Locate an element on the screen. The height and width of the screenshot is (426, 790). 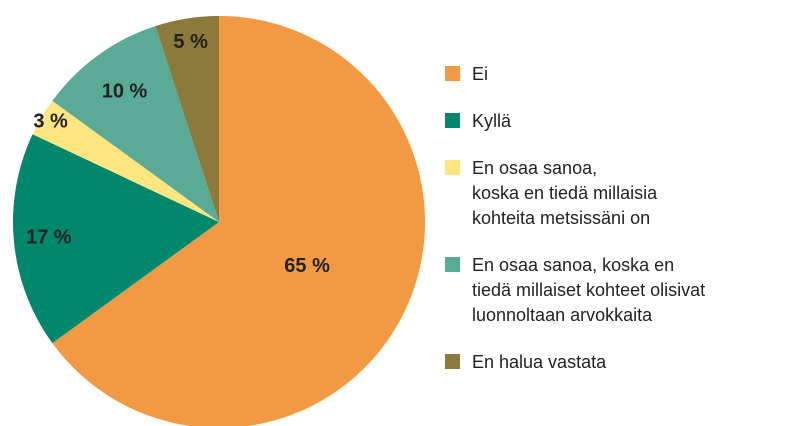
legend-item: En halua vastata is located at coordinates (617, 362).